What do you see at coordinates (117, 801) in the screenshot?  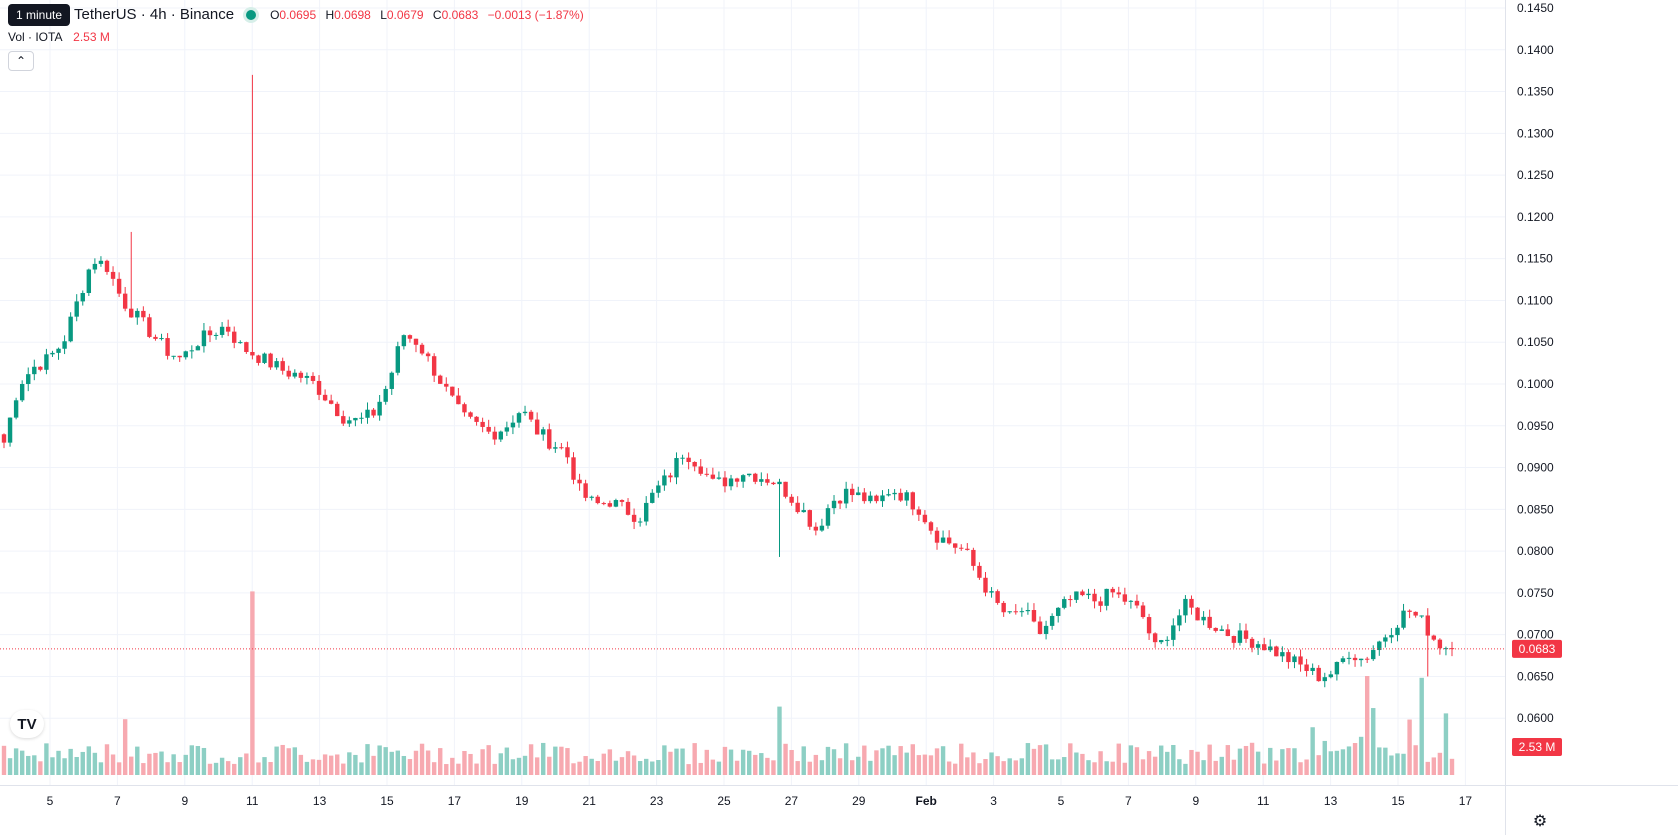 I see `x-tick-label: 7` at bounding box center [117, 801].